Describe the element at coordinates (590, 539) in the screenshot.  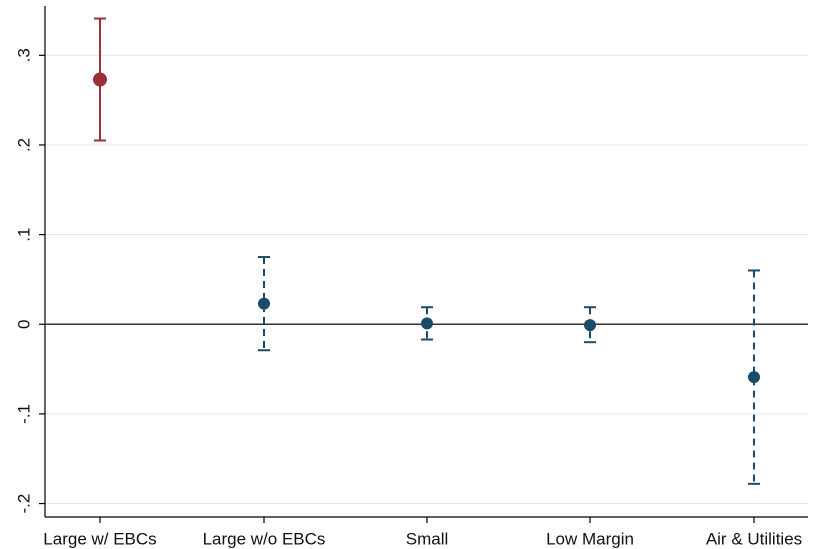
I see `x-tick-label: Low Margin` at that location.